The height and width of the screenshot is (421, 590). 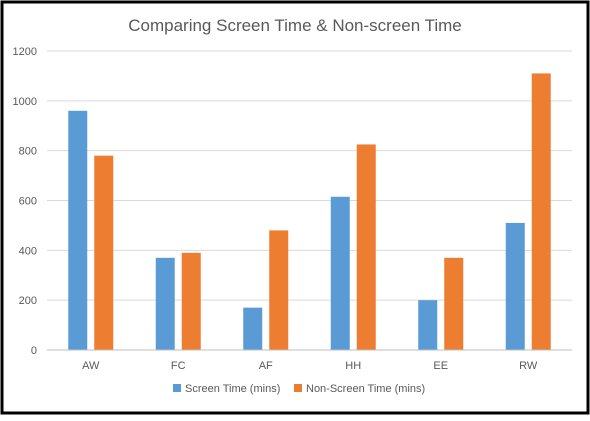 I want to click on y-tick-label: 1200, so click(x=25, y=52).